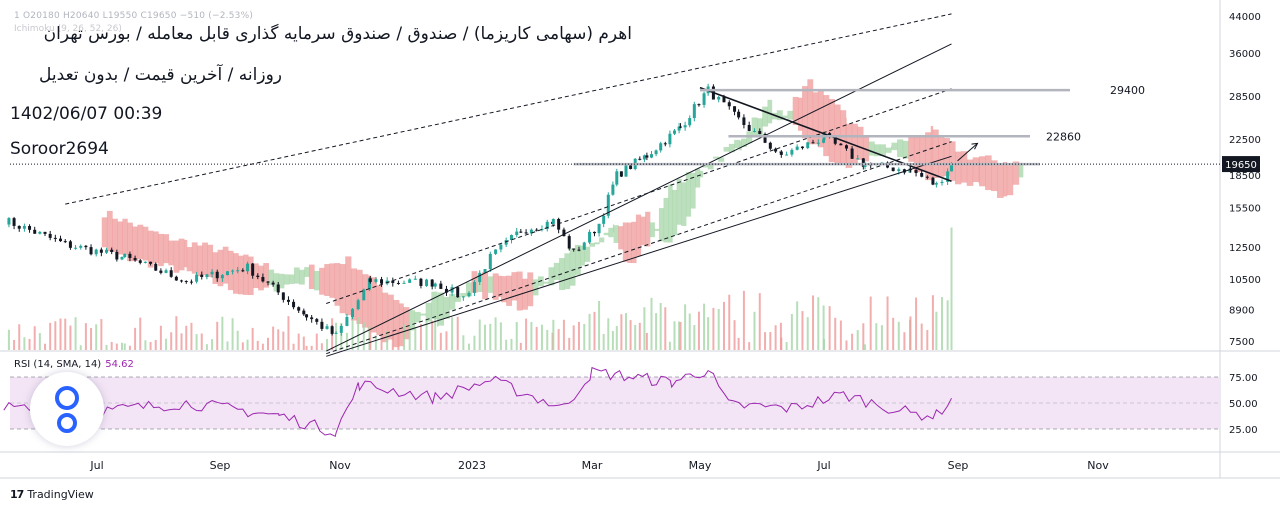  What do you see at coordinates (958, 465) in the screenshot?
I see `time-tick-label: Sep` at bounding box center [958, 465].